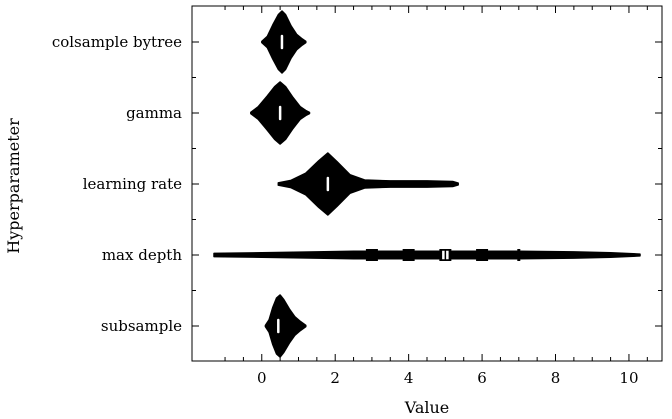 This screenshot has width=672, height=419. What do you see at coordinates (427, 255) in the screenshot?
I see `violin-max_depth` at bounding box center [427, 255].